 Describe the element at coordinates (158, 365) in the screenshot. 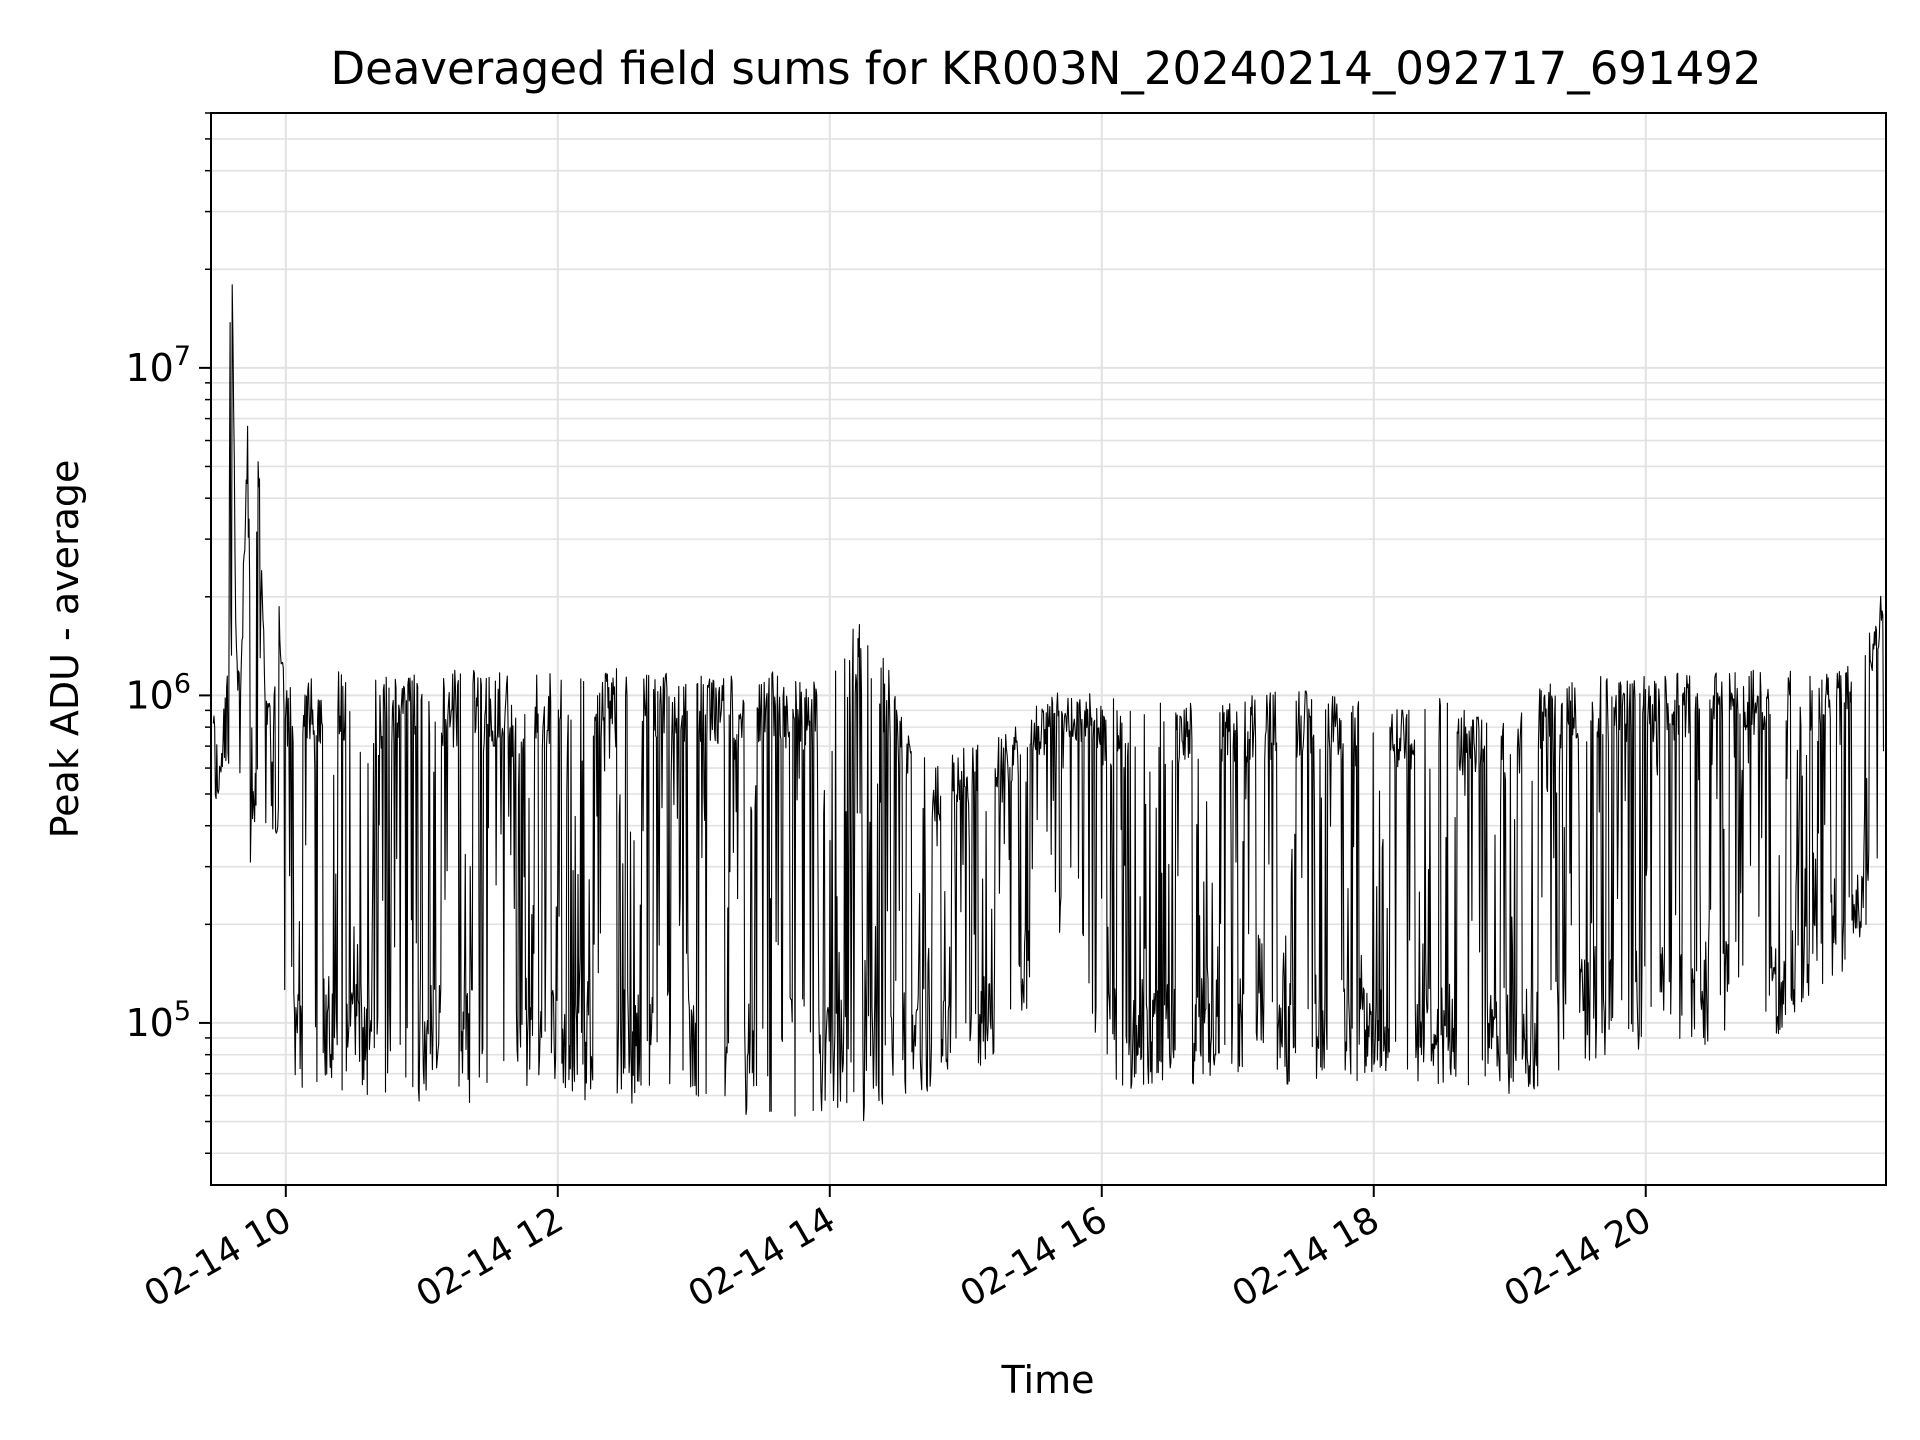

I see `y-tick-label: 107` at that location.